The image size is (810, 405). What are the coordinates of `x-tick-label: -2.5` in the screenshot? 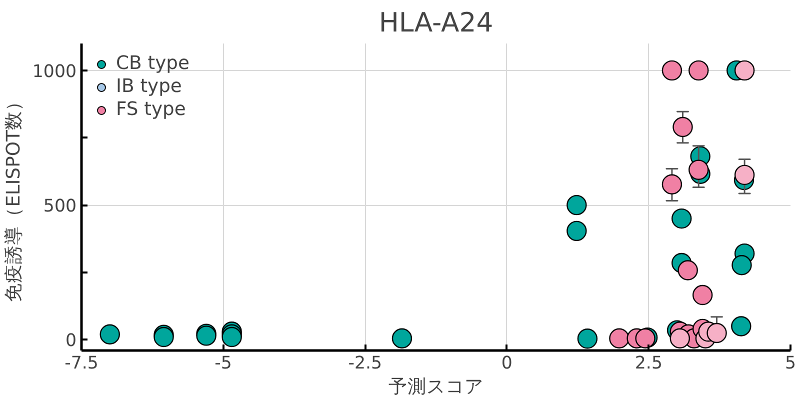 It's located at (365, 364).